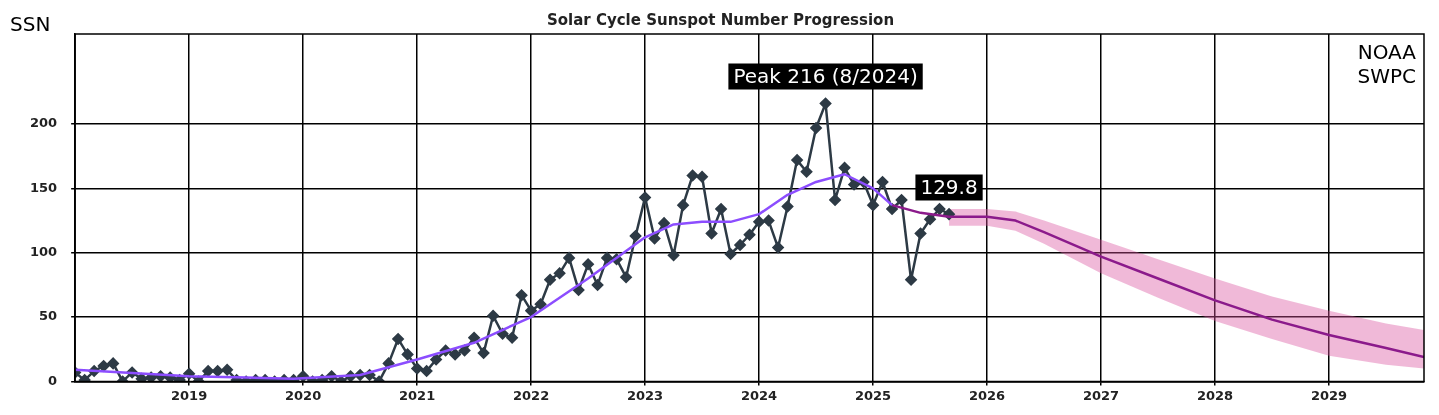  Describe the element at coordinates (1215, 395) in the screenshot. I see `x-tick-label: 2028` at that location.